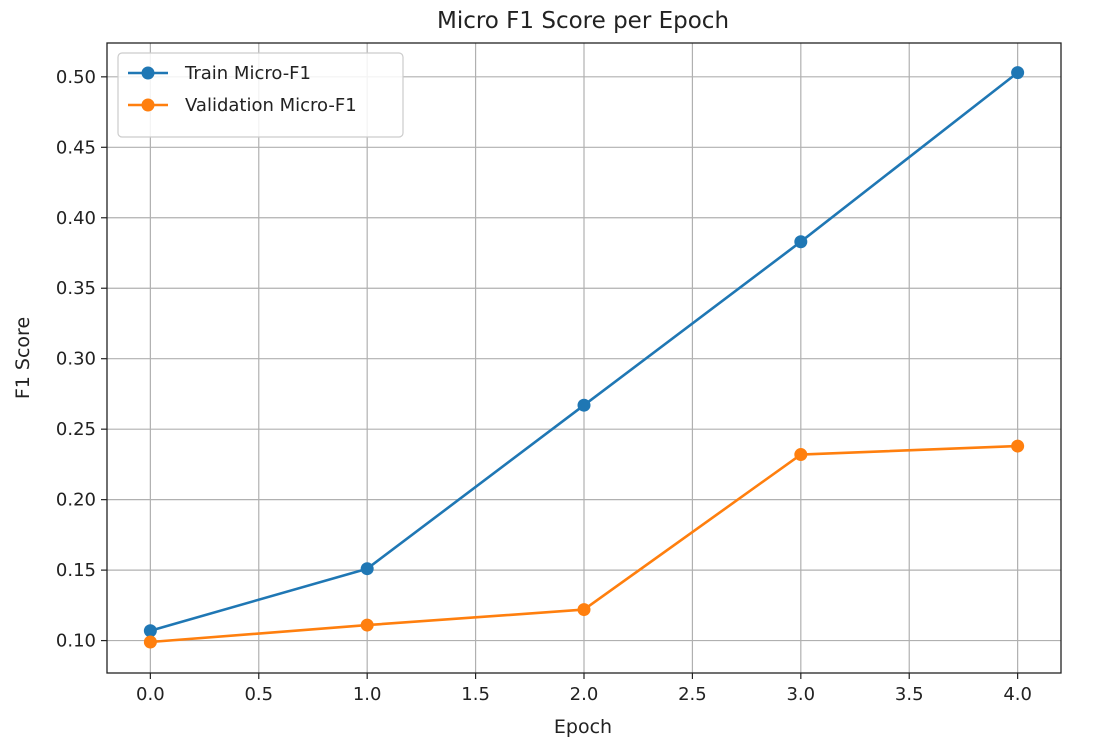 Image resolution: width=1094 pixels, height=754 pixels. What do you see at coordinates (76, 359) in the screenshot?
I see `y-tick-label: 0.30` at bounding box center [76, 359].